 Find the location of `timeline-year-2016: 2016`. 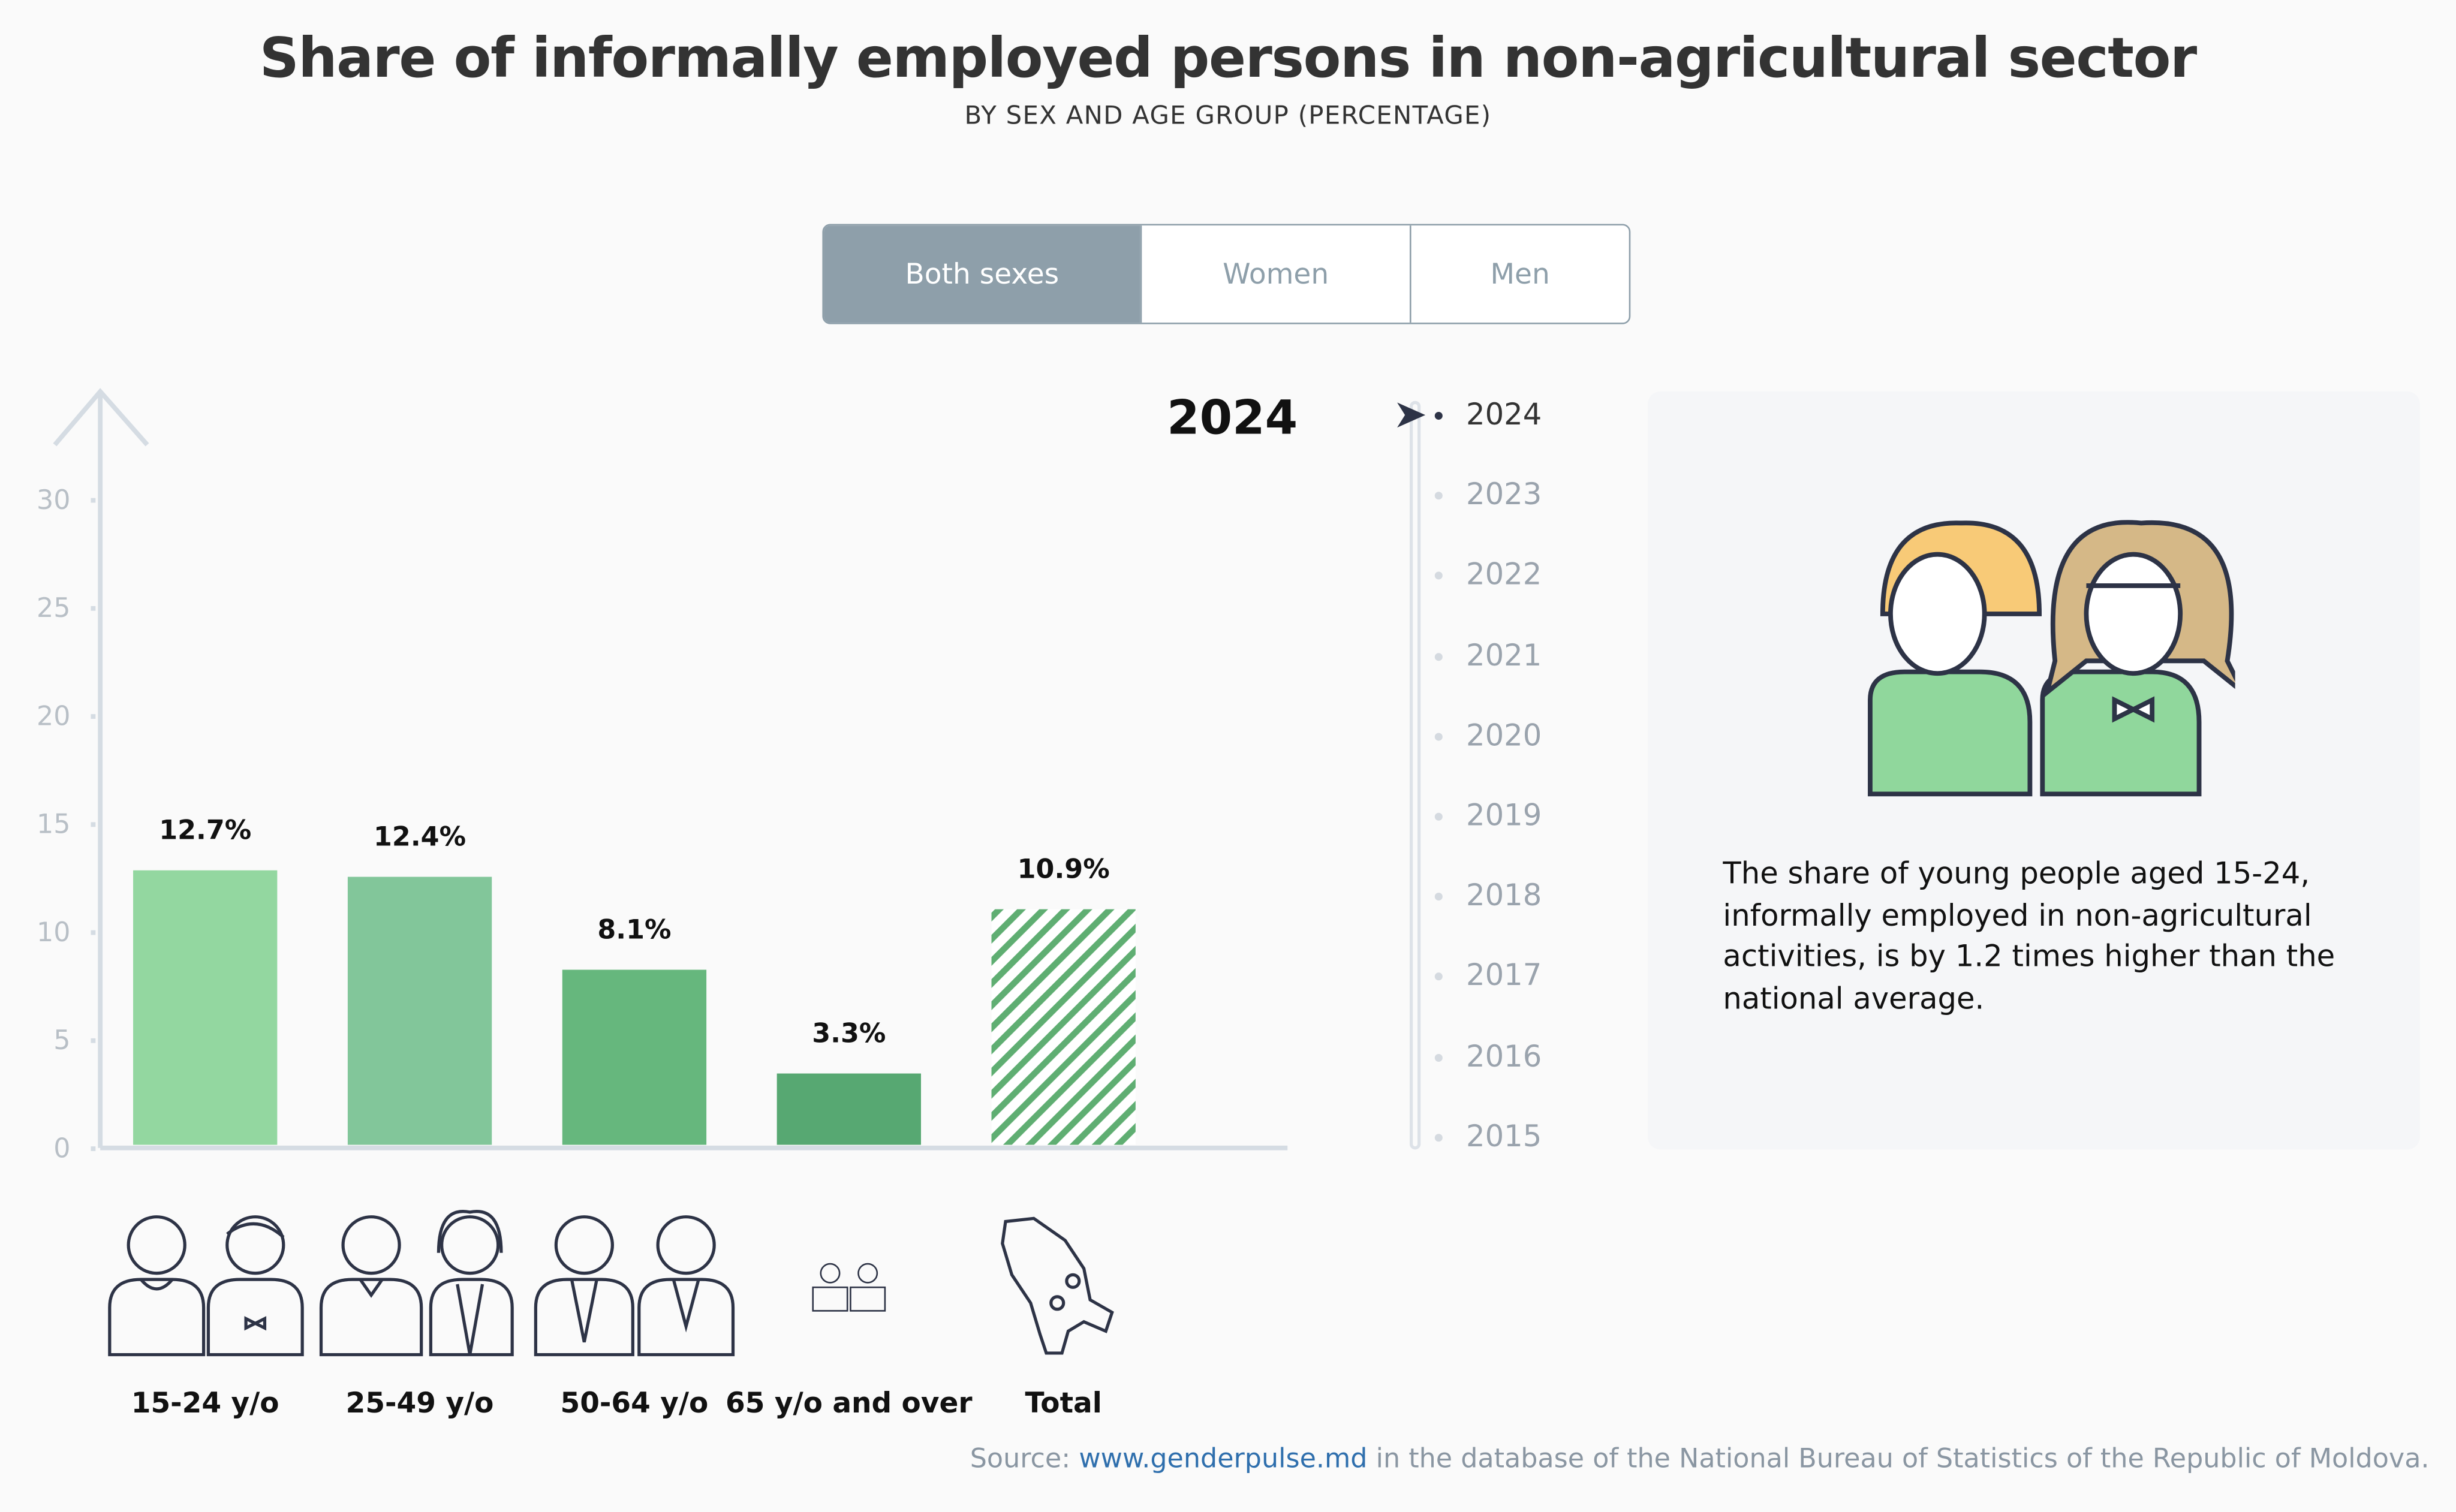

timeline-year-2016: 2016 is located at coordinates (1504, 1056).